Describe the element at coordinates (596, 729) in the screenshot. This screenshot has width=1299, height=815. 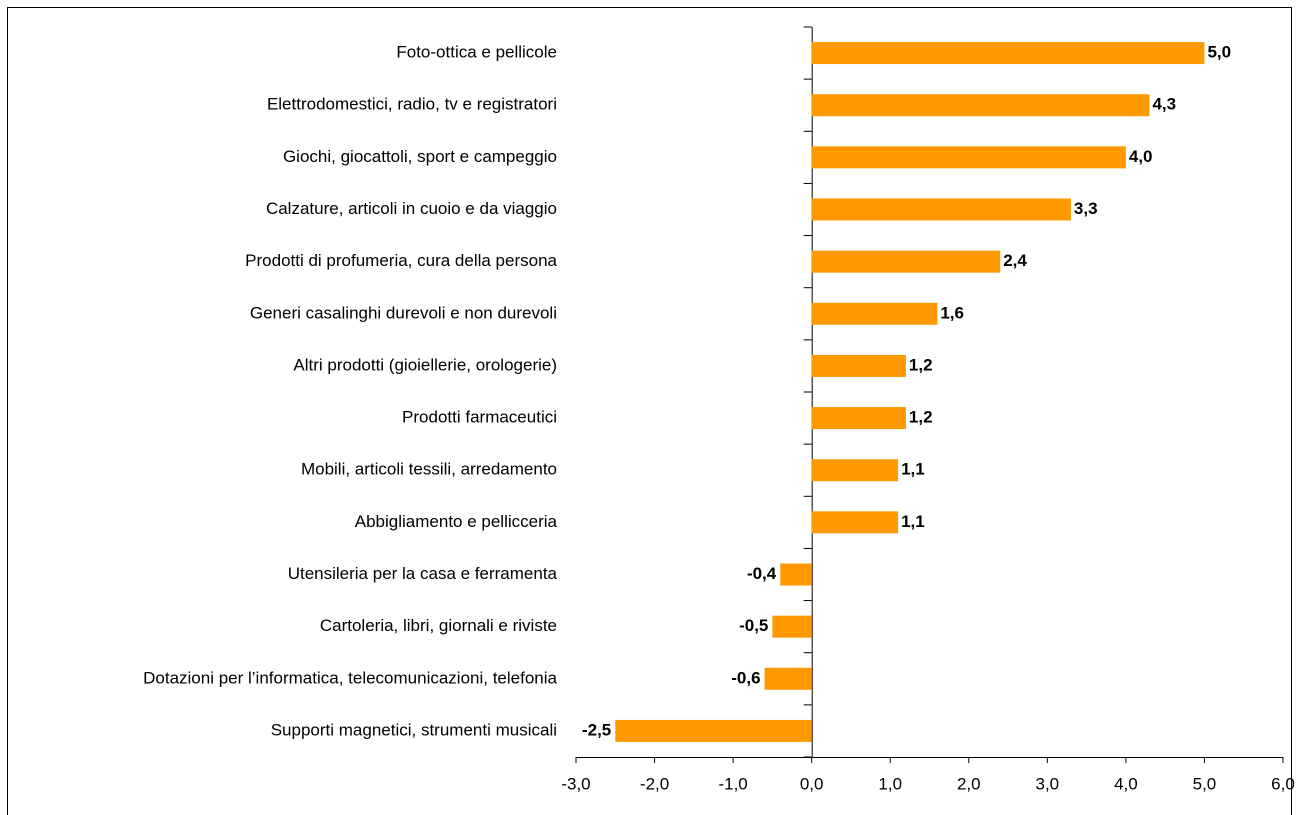
I see `value-label: -2,5` at that location.